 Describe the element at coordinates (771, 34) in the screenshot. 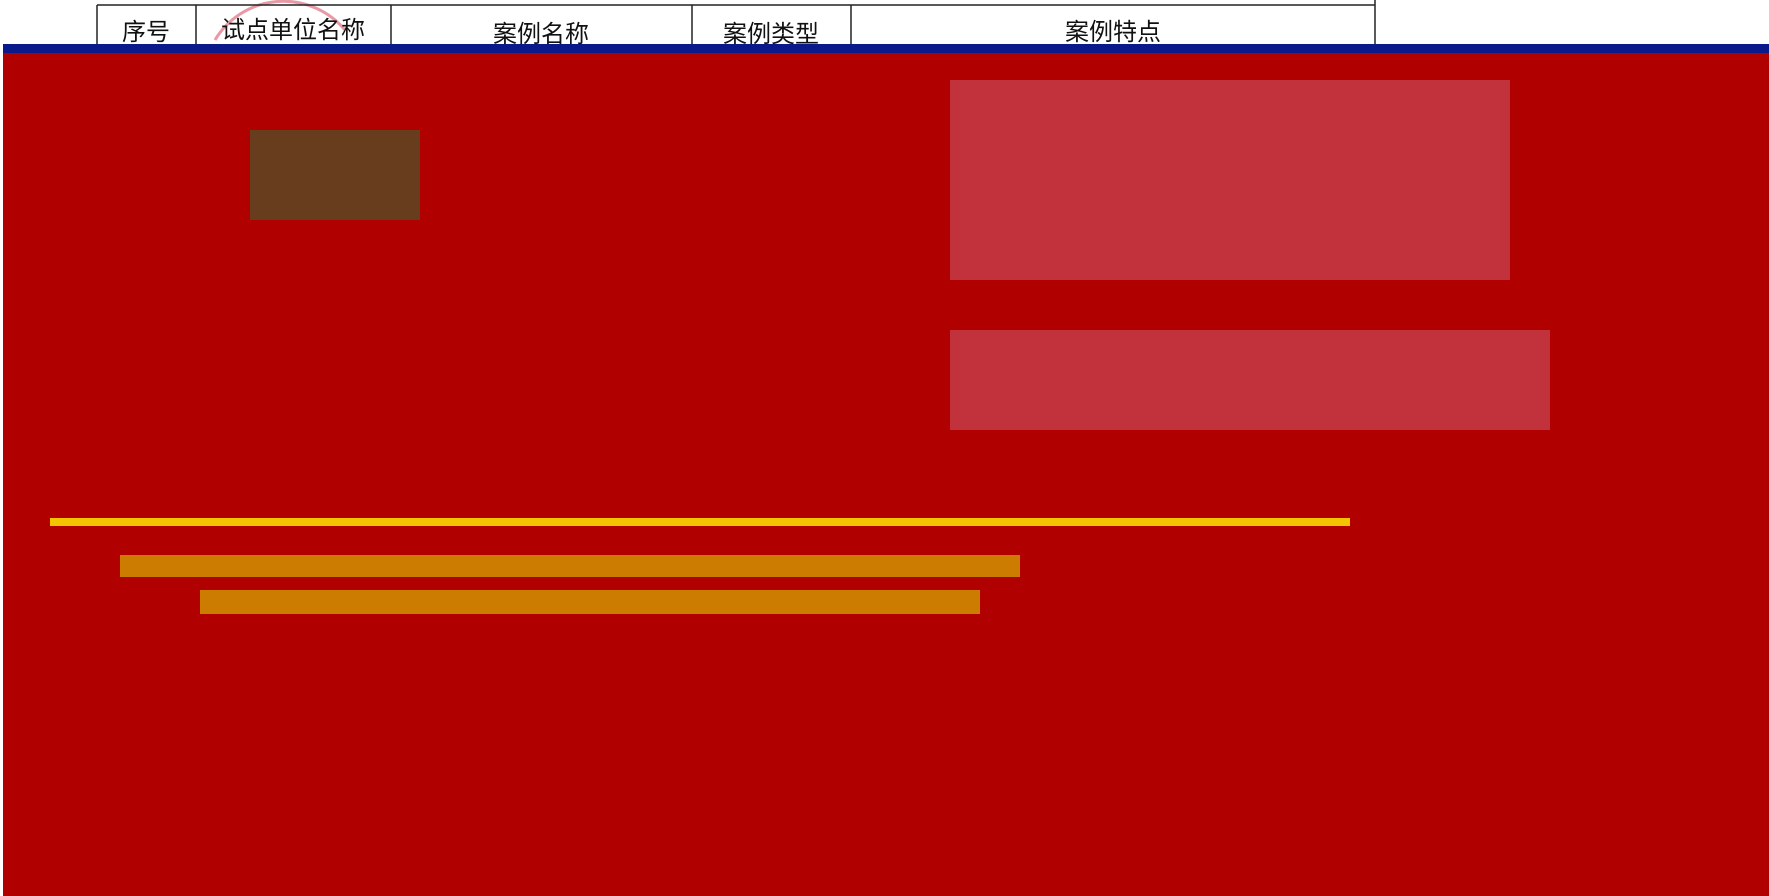

I see `header-cell: 案例类型` at that location.